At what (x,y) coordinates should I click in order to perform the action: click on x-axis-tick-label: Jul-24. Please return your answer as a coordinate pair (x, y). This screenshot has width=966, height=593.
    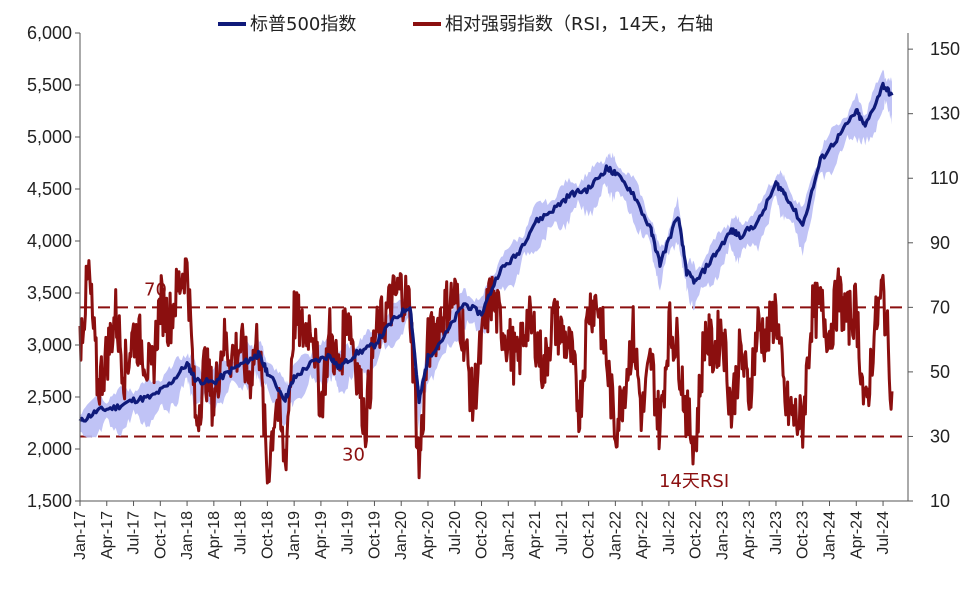
    Looking at the image, I should click on (883, 533).